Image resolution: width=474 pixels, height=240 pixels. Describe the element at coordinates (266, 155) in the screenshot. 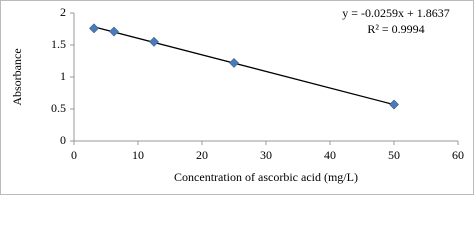

I see `x-tick-label: 30` at that location.